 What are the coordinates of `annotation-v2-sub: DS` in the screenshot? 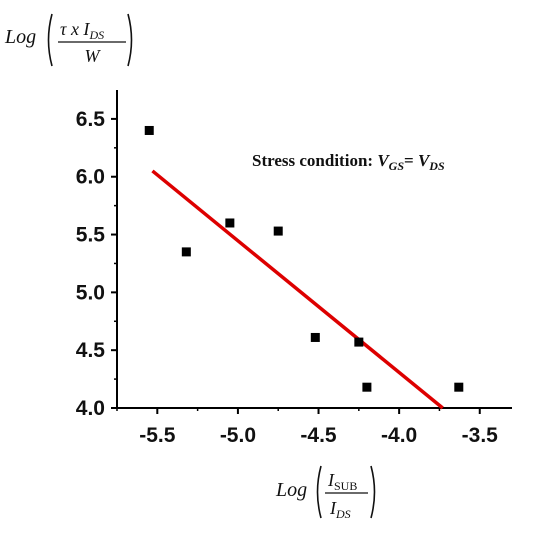 It's located at (436, 166).